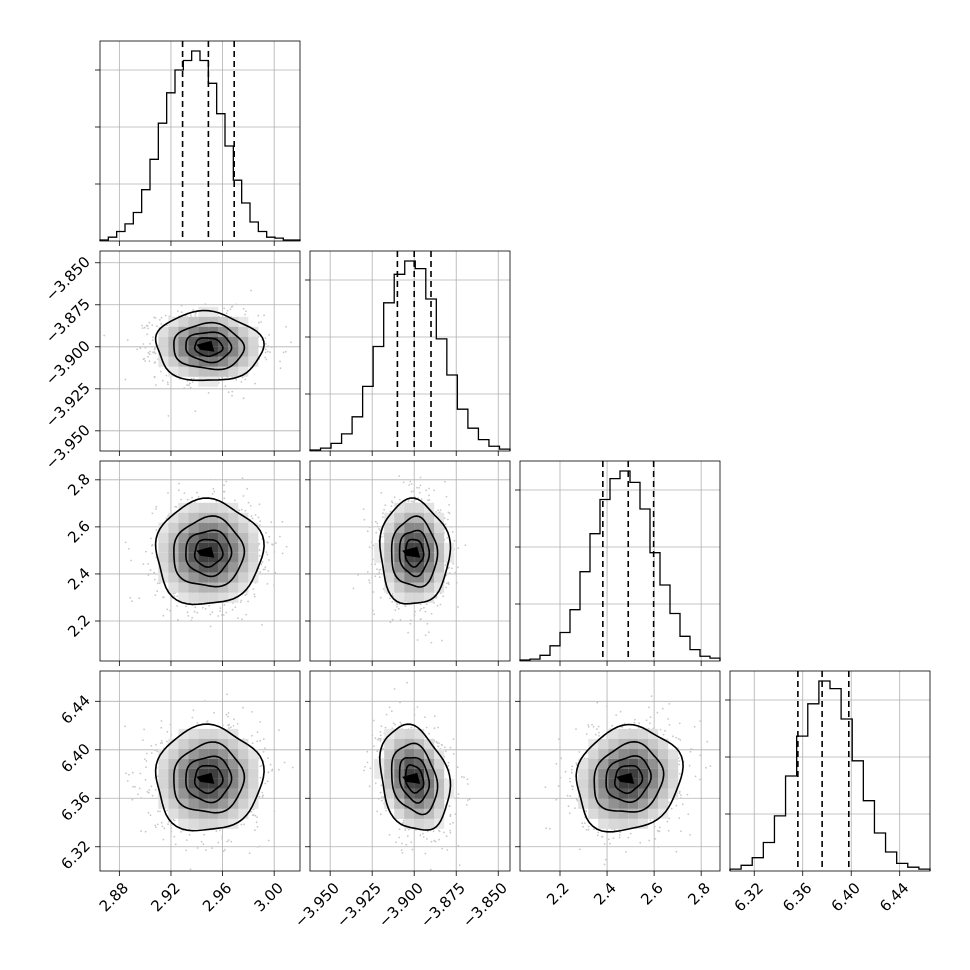  Describe the element at coordinates (797, 897) in the screenshot. I see `x-tick-label: 6.36` at that location.